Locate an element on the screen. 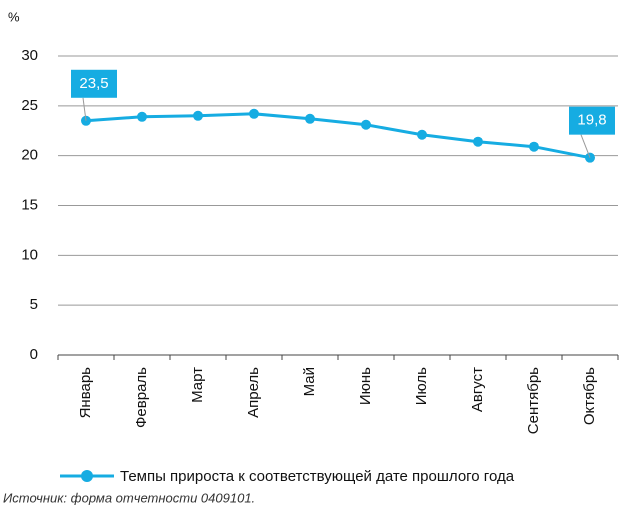 The height and width of the screenshot is (511, 623). x-tick-label: Февраль is located at coordinates (141, 397).